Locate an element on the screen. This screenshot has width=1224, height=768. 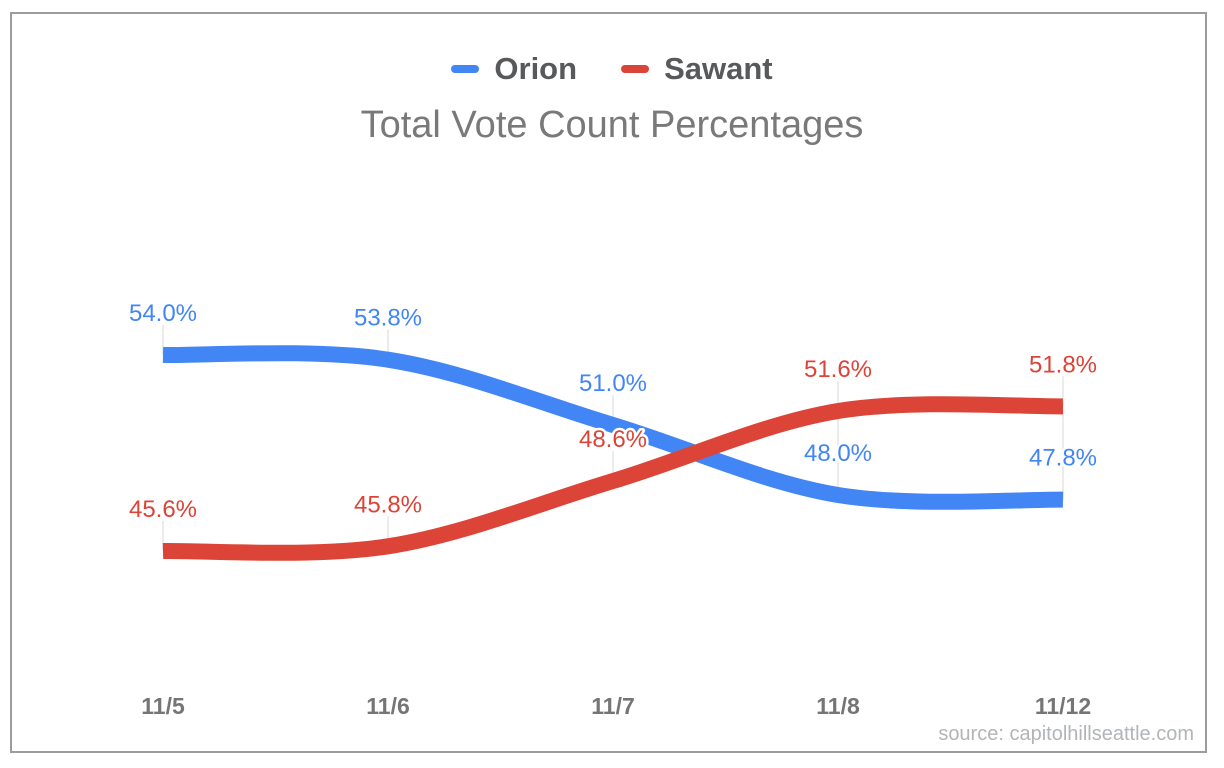
legend-item-sawant: Sawant is located at coordinates (697, 69).